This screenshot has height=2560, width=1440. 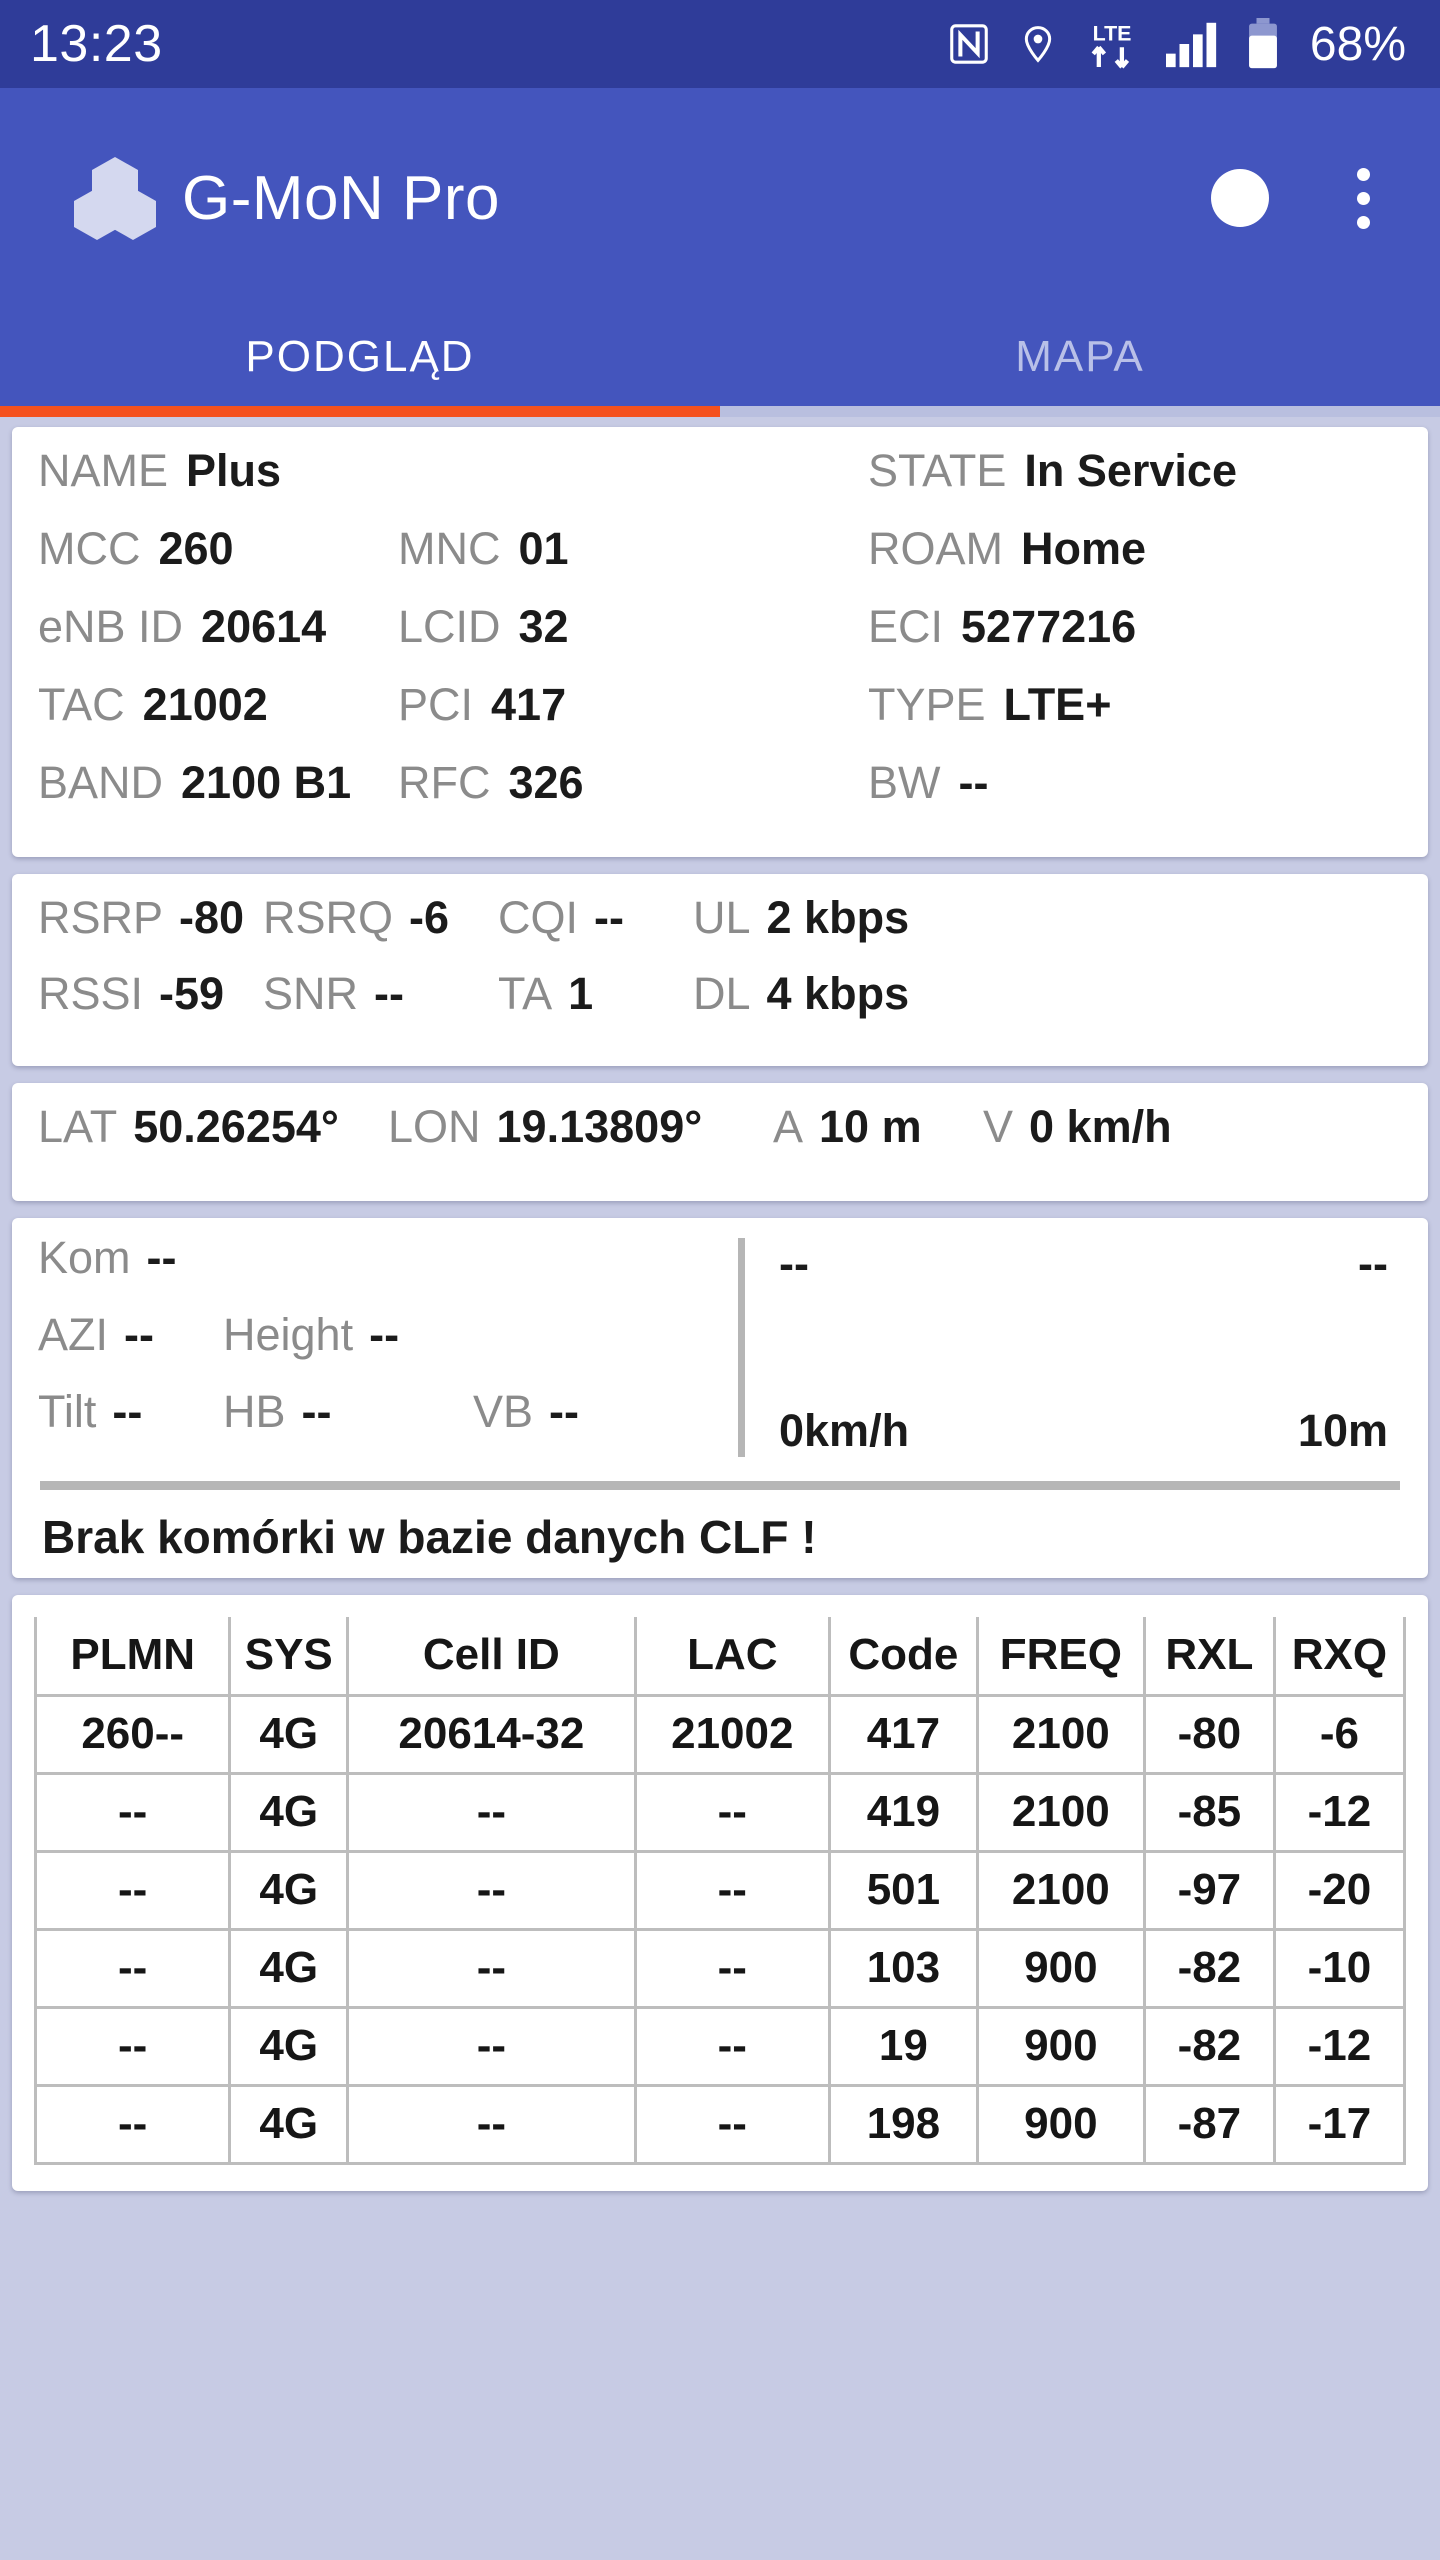 What do you see at coordinates (389, 993) in the screenshot?
I see `snr-value: --` at bounding box center [389, 993].